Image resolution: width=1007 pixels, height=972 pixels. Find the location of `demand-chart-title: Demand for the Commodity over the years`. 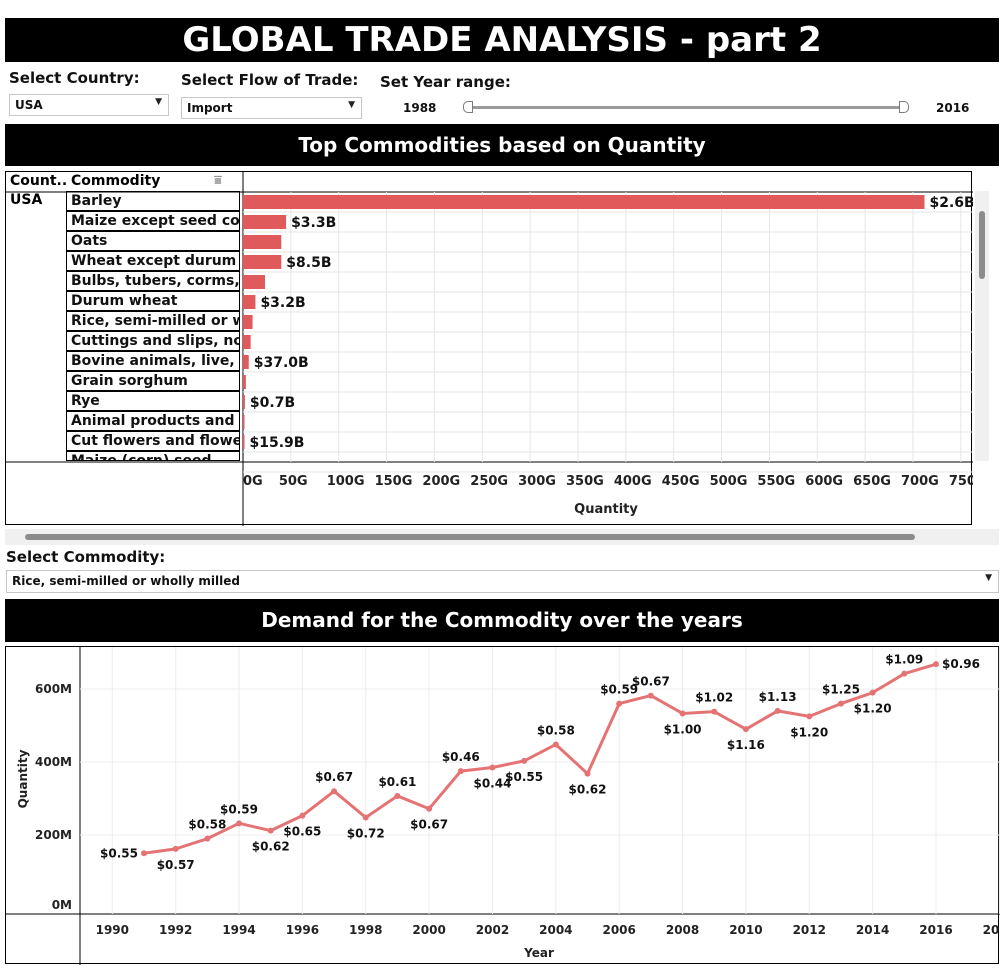

demand-chart-title: Demand for the Commodity over the years is located at coordinates (502, 620).